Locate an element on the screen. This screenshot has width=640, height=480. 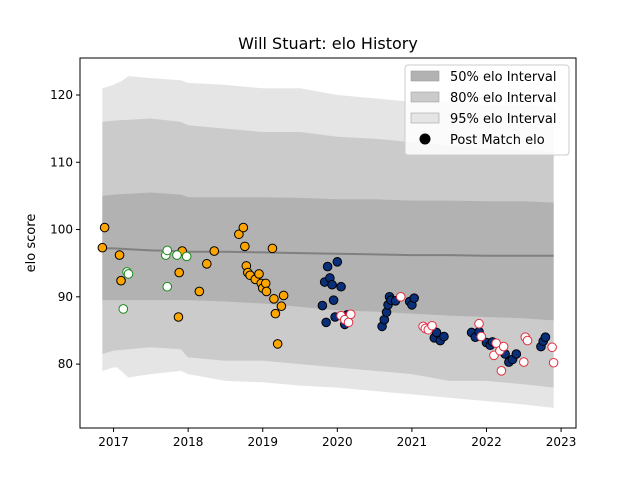
elo-mean-line is located at coordinates (328, 252).